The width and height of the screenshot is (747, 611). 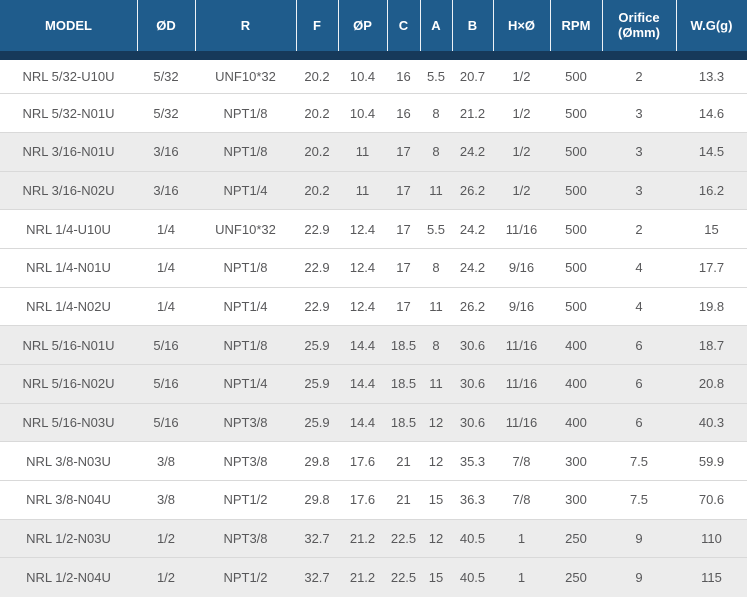 I want to click on cell-model: NRL 3/16-N01U, so click(x=68, y=152).